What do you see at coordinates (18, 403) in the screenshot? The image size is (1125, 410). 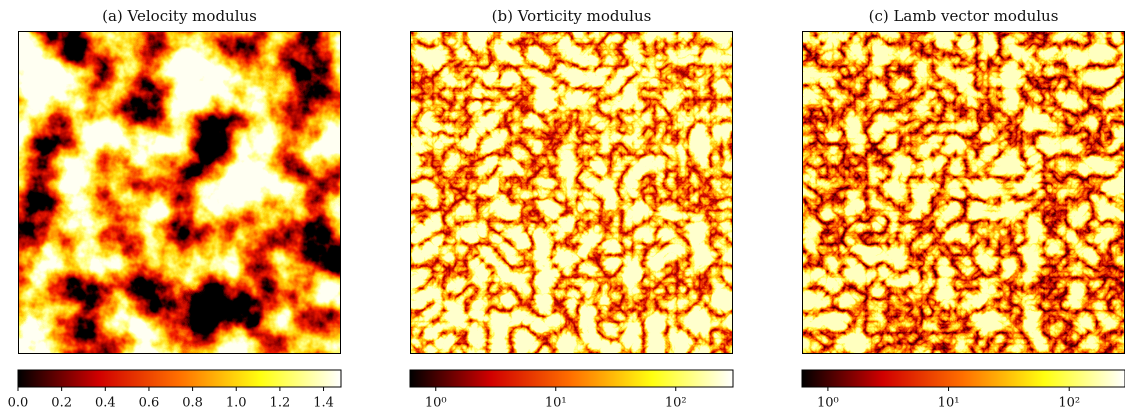 I see `colorbar-tick-label: 0.0` at bounding box center [18, 403].